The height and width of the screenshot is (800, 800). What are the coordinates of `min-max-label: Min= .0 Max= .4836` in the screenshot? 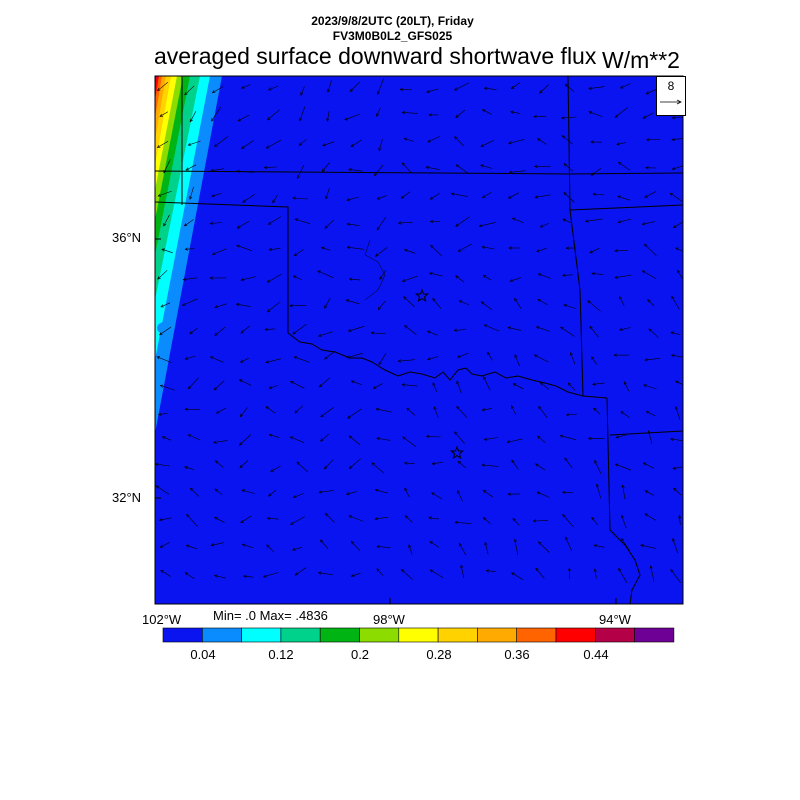 It's located at (270, 615).